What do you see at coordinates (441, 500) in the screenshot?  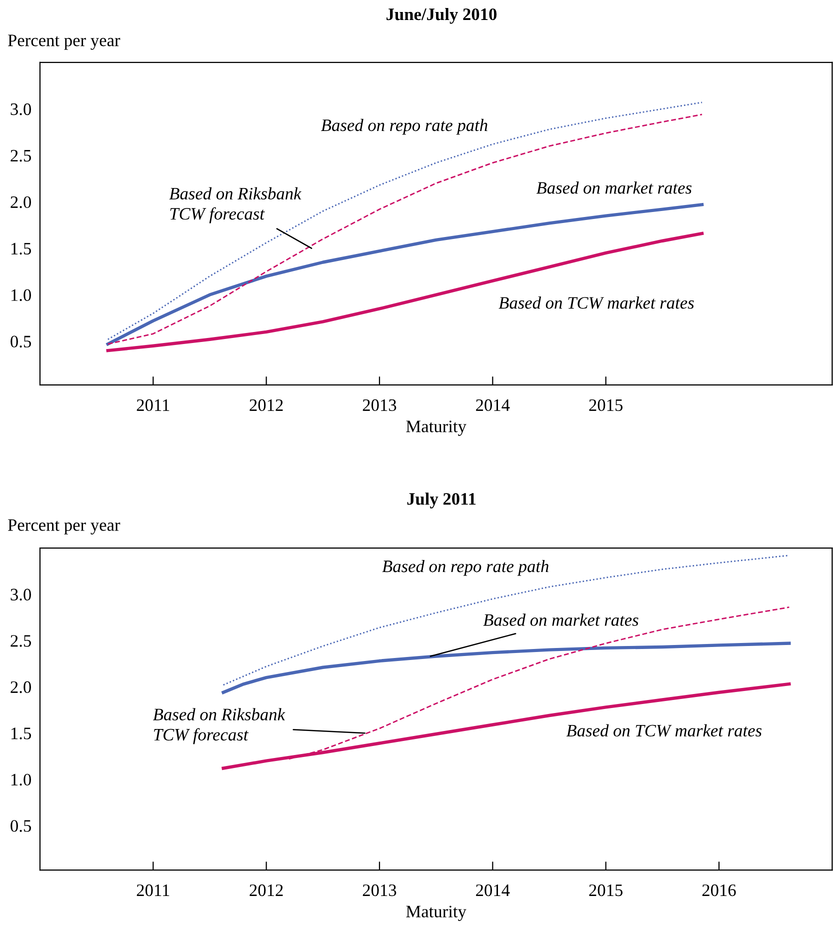 I see `chart-title: July 2011` at bounding box center [441, 500].